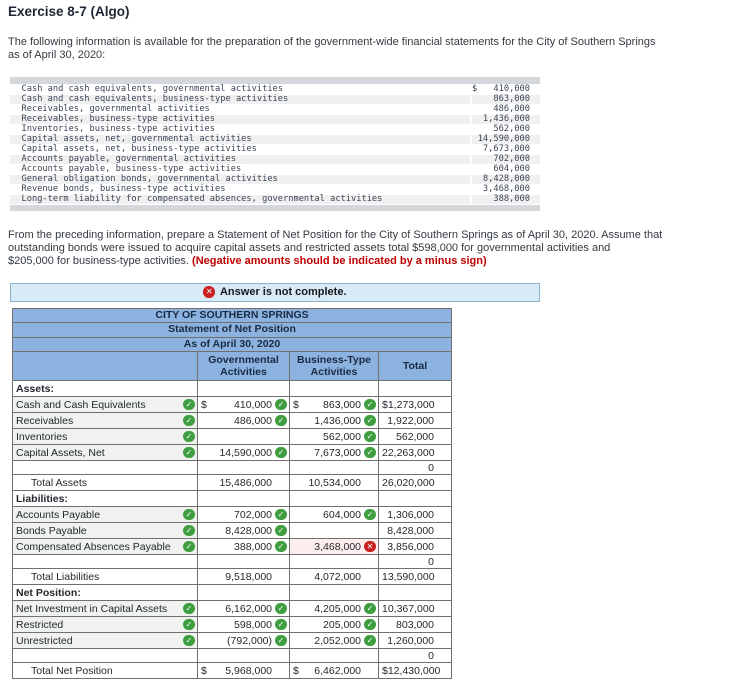 This screenshot has height=692, width=753. I want to click on total-amount-cell: 3,856,000, so click(415, 547).